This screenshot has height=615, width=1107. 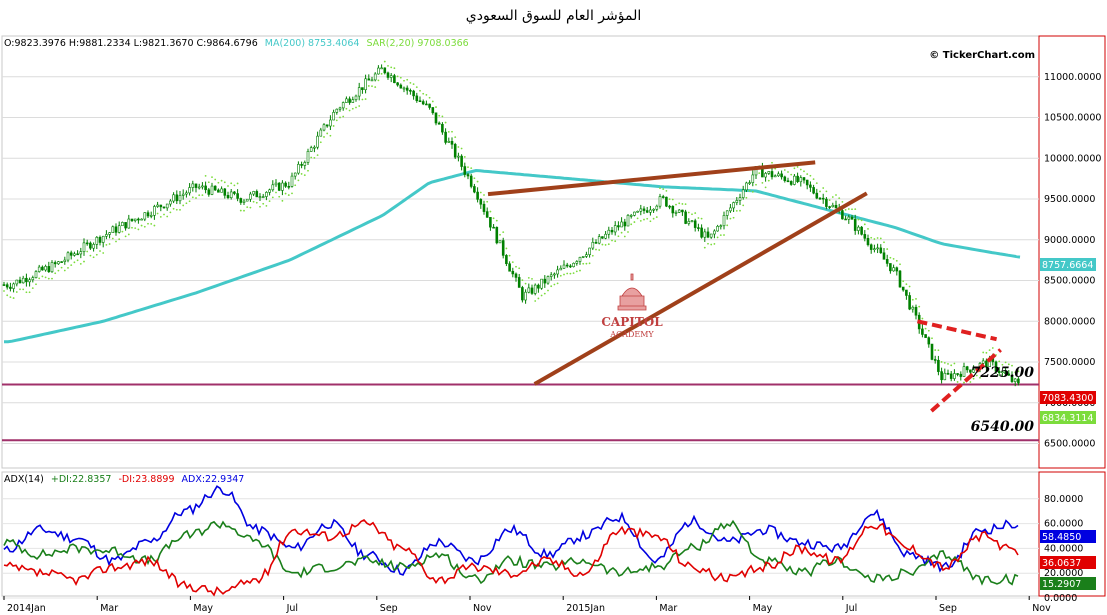 What do you see at coordinates (1061, 537) in the screenshot?
I see `adx-tag: 58.4850` at bounding box center [1061, 537].